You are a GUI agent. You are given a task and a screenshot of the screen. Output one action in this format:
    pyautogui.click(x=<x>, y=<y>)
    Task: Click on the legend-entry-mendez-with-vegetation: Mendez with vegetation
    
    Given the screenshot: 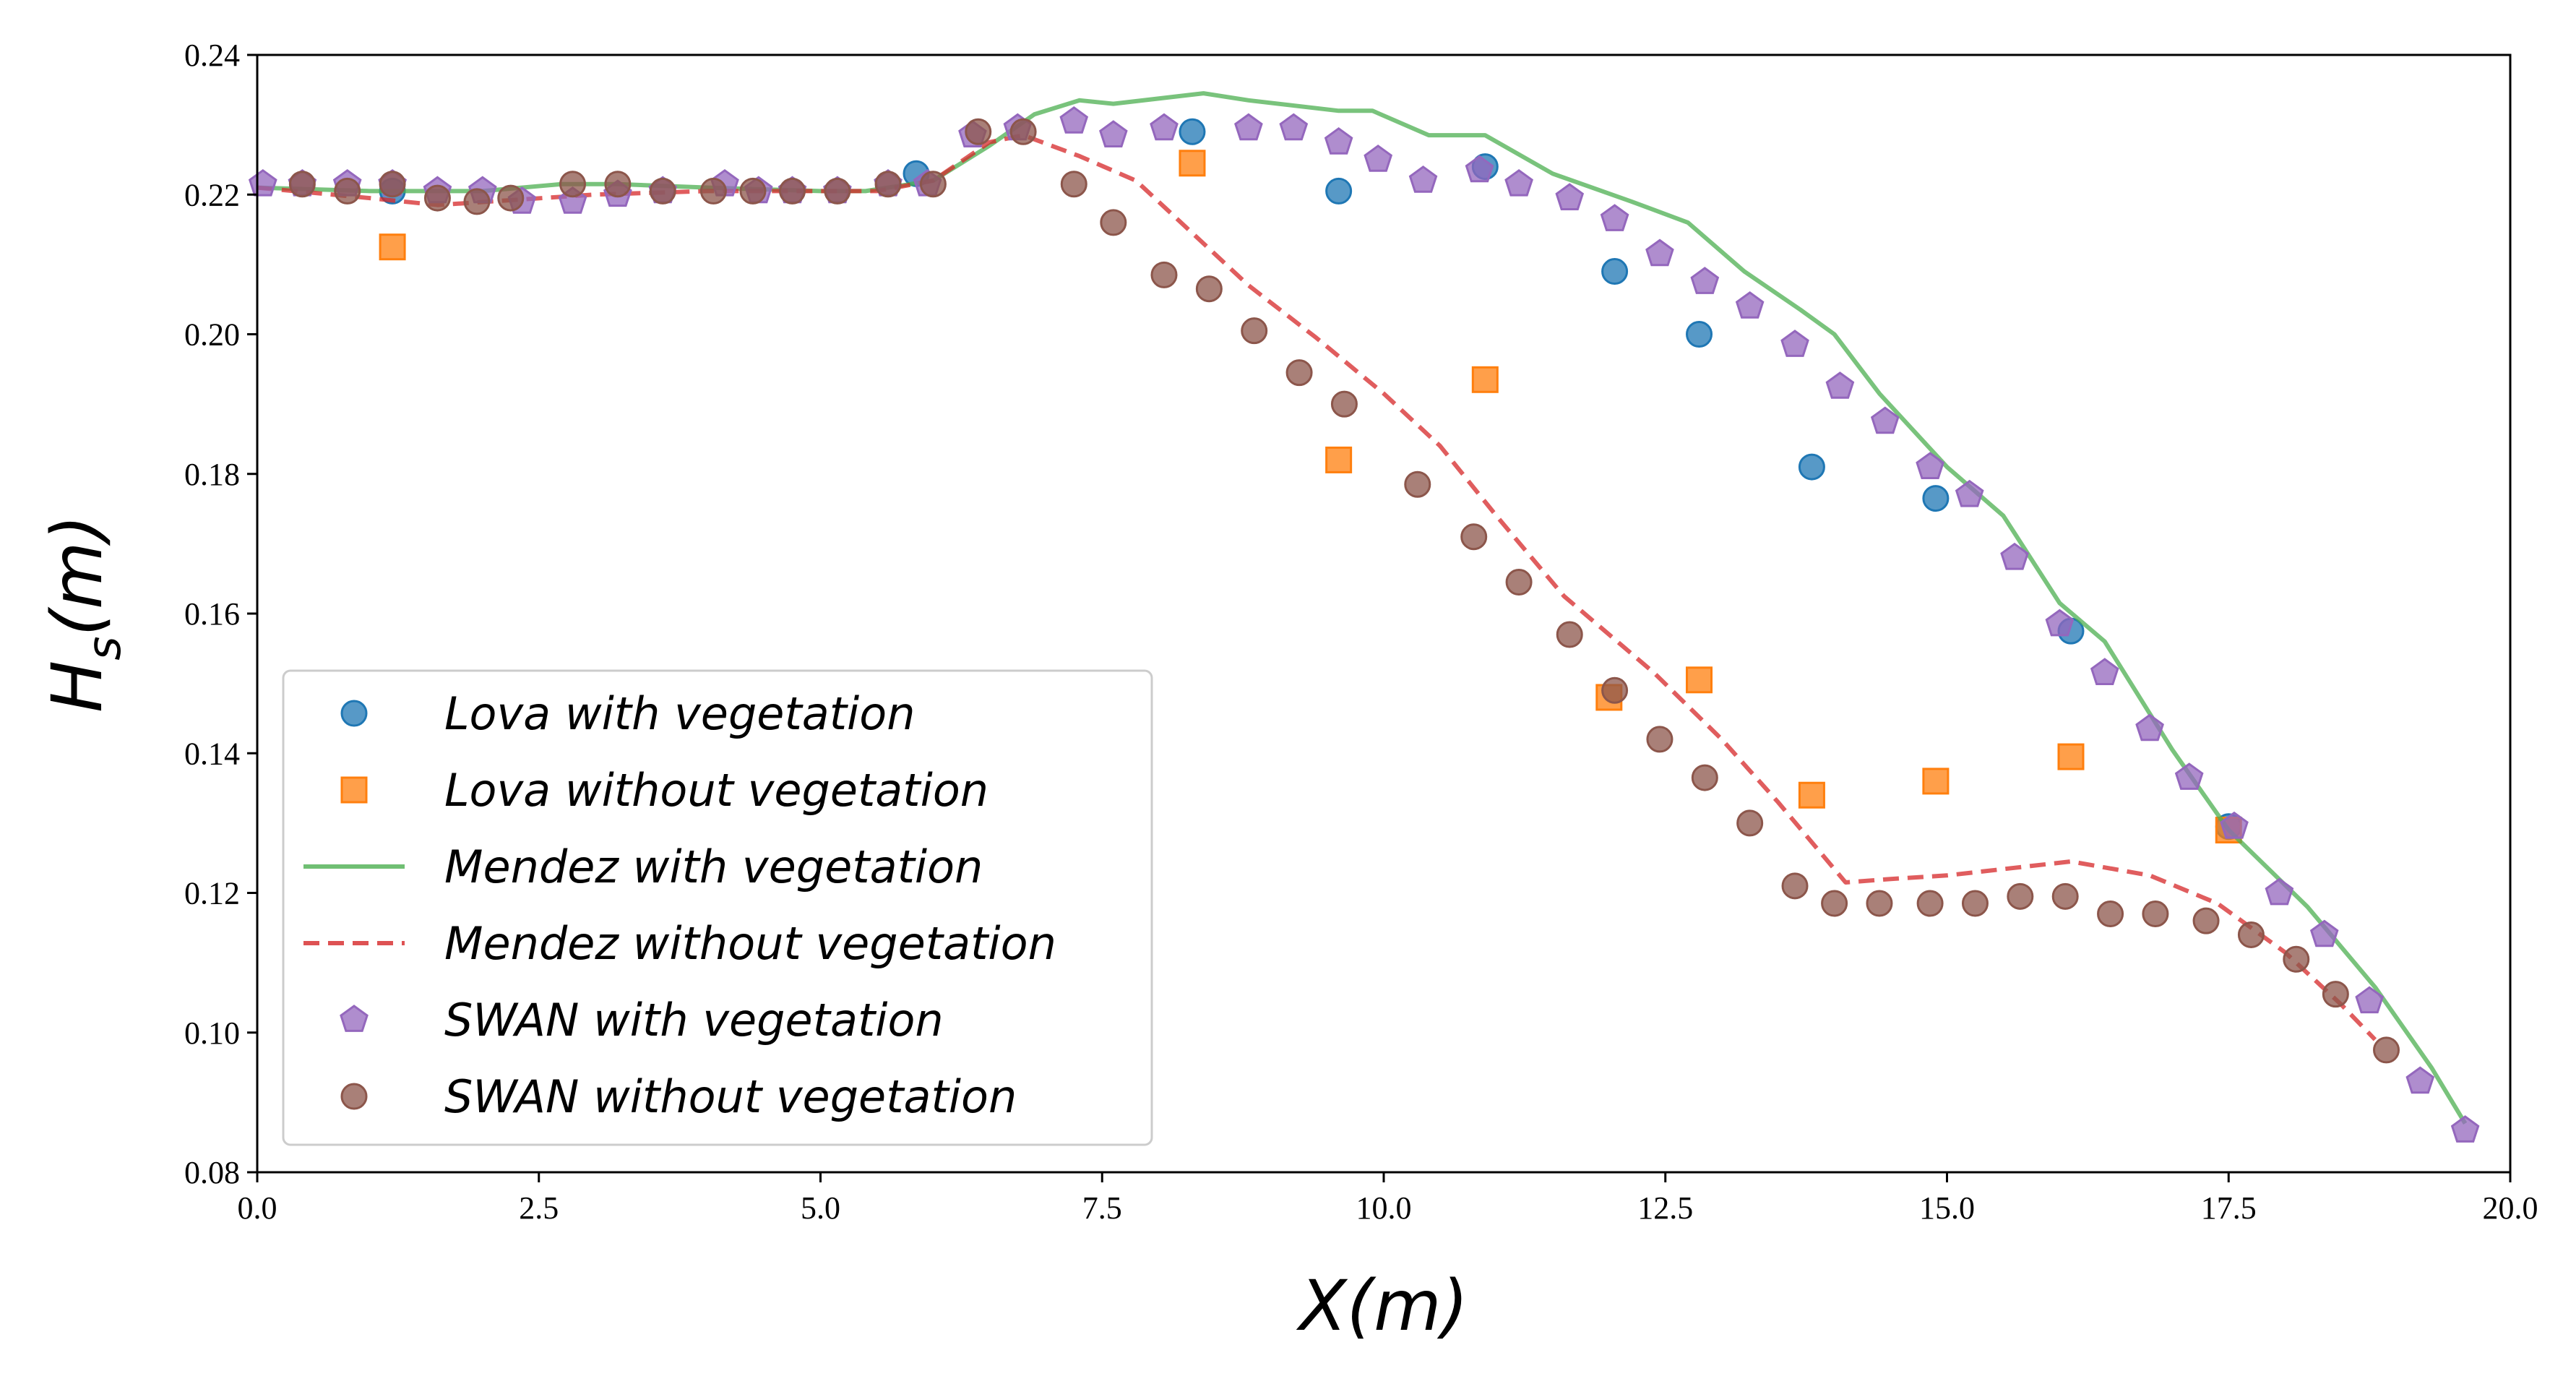 What is the action you would take?
    pyautogui.click(x=643, y=867)
    